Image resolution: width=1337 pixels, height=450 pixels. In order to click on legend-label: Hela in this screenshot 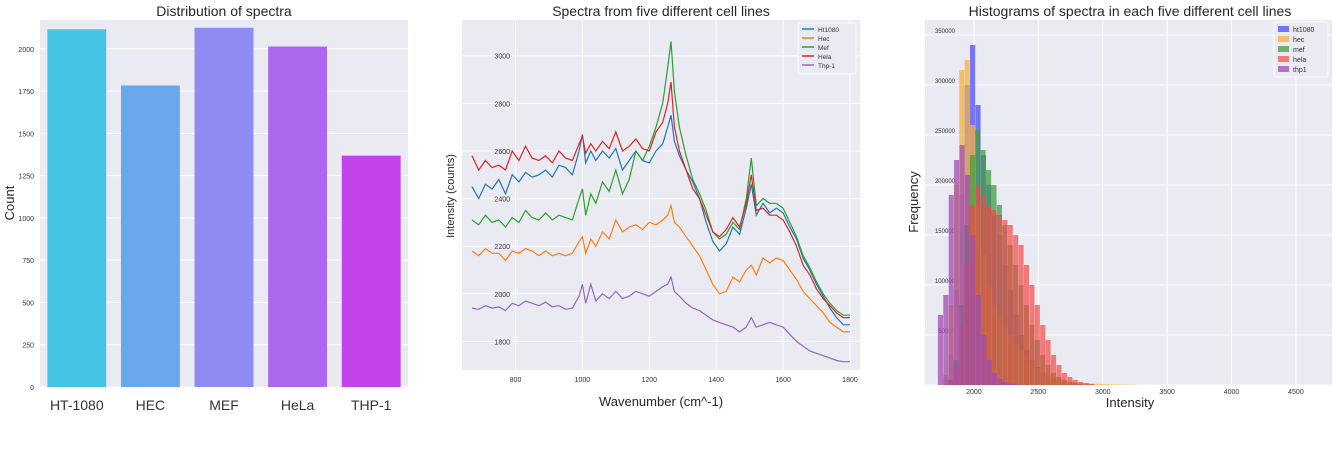, I will do `click(825, 57)`.